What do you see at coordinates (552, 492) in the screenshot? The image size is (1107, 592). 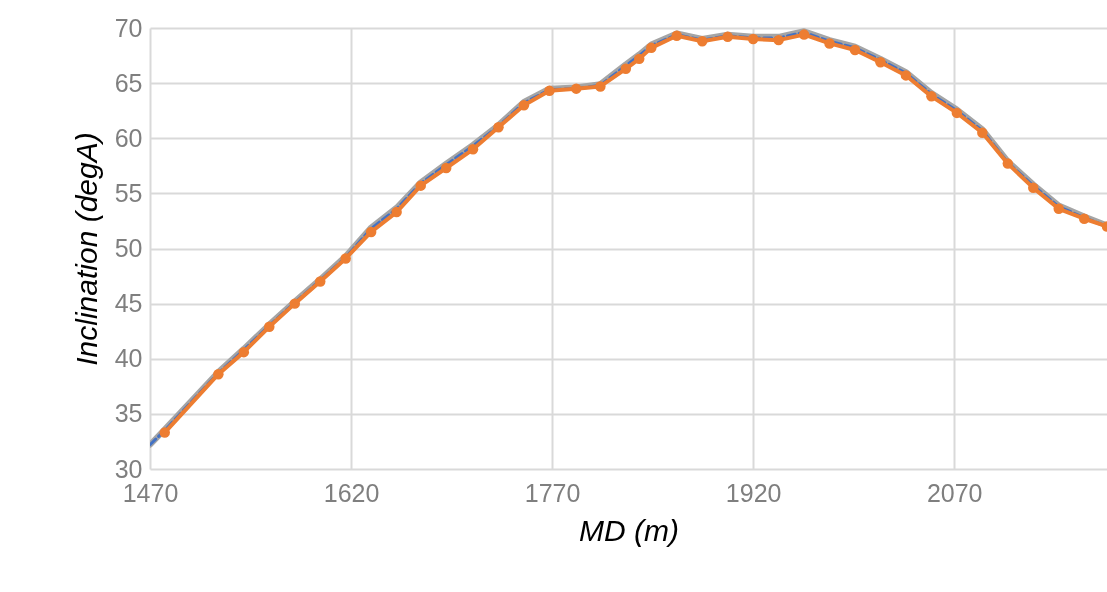 I see `x-tick-label: 1770` at bounding box center [552, 492].